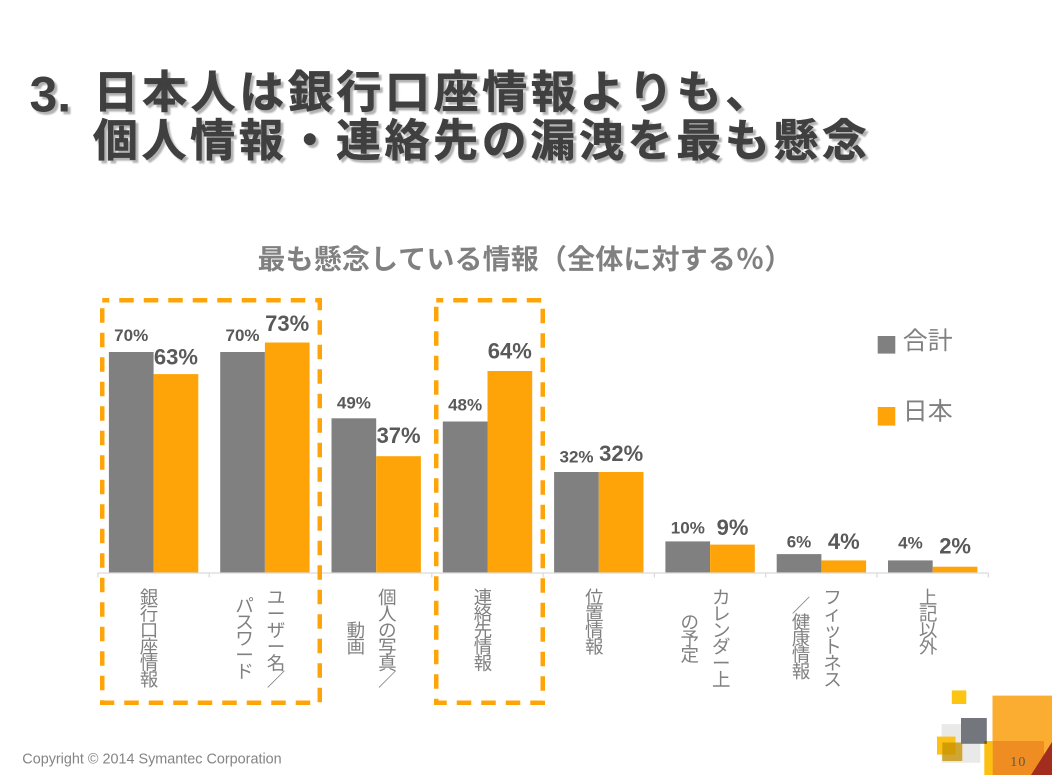 The height and width of the screenshot is (775, 1052). Describe the element at coordinates (1018, 762) in the screenshot. I see `svg-text: 10` at that location.